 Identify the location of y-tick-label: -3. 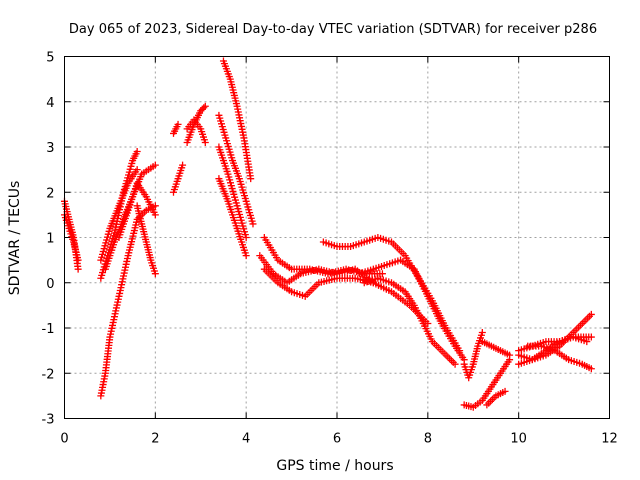
(48, 420).